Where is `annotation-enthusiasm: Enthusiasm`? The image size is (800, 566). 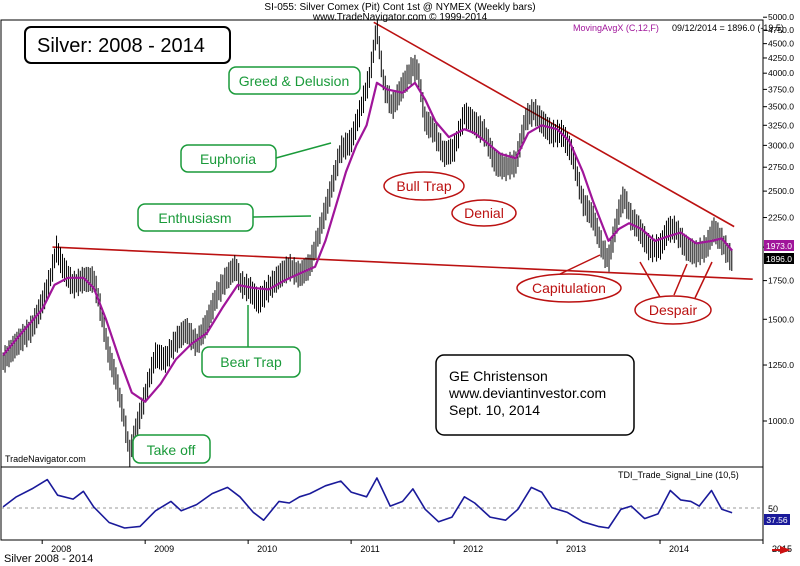 annotation-enthusiasm: Enthusiasm is located at coordinates (224, 217).